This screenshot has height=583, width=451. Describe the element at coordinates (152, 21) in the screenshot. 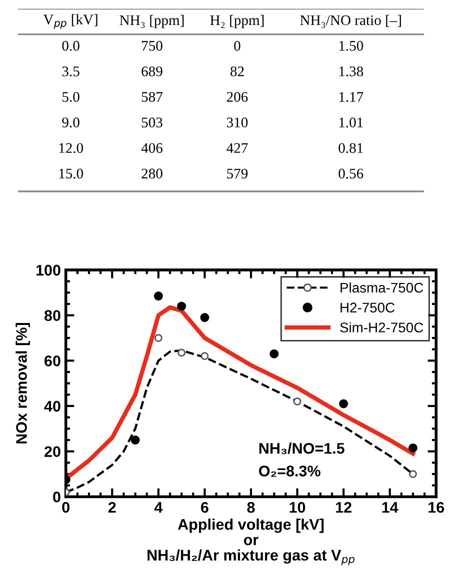

I see `category-label: NH₃ [ppm]` at that location.